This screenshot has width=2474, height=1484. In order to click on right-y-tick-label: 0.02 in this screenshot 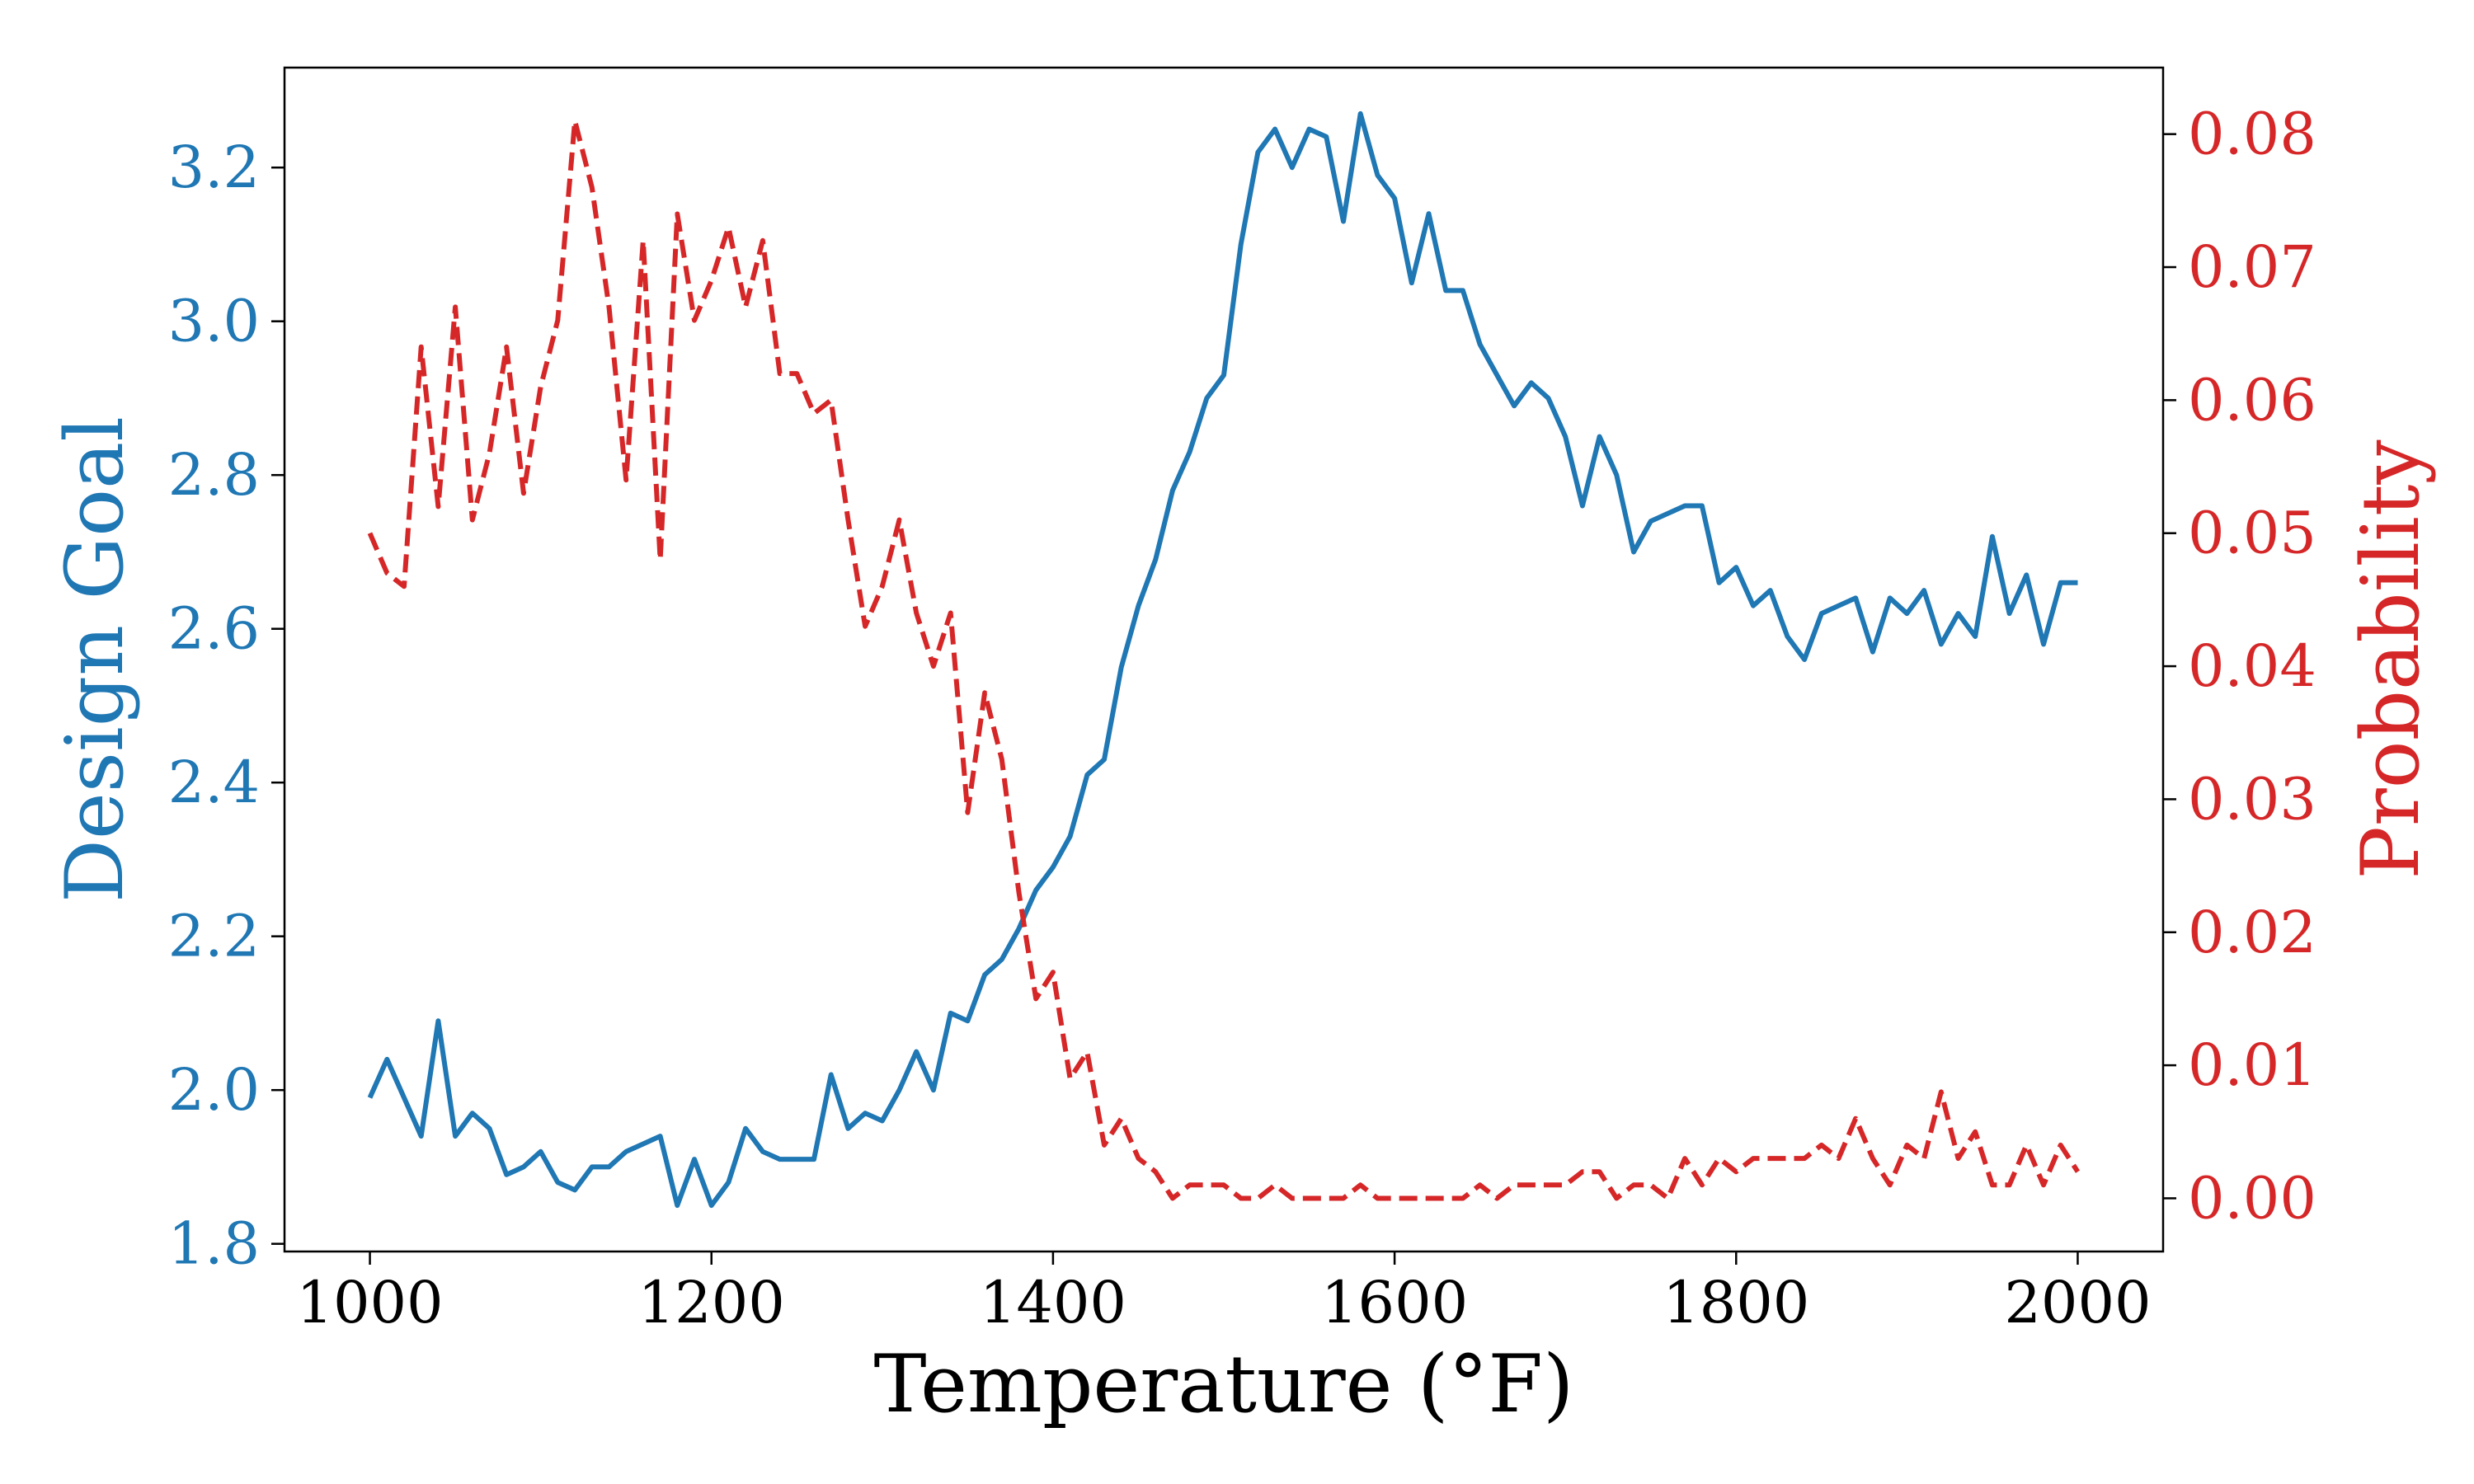, I will do `click(2252, 932)`.